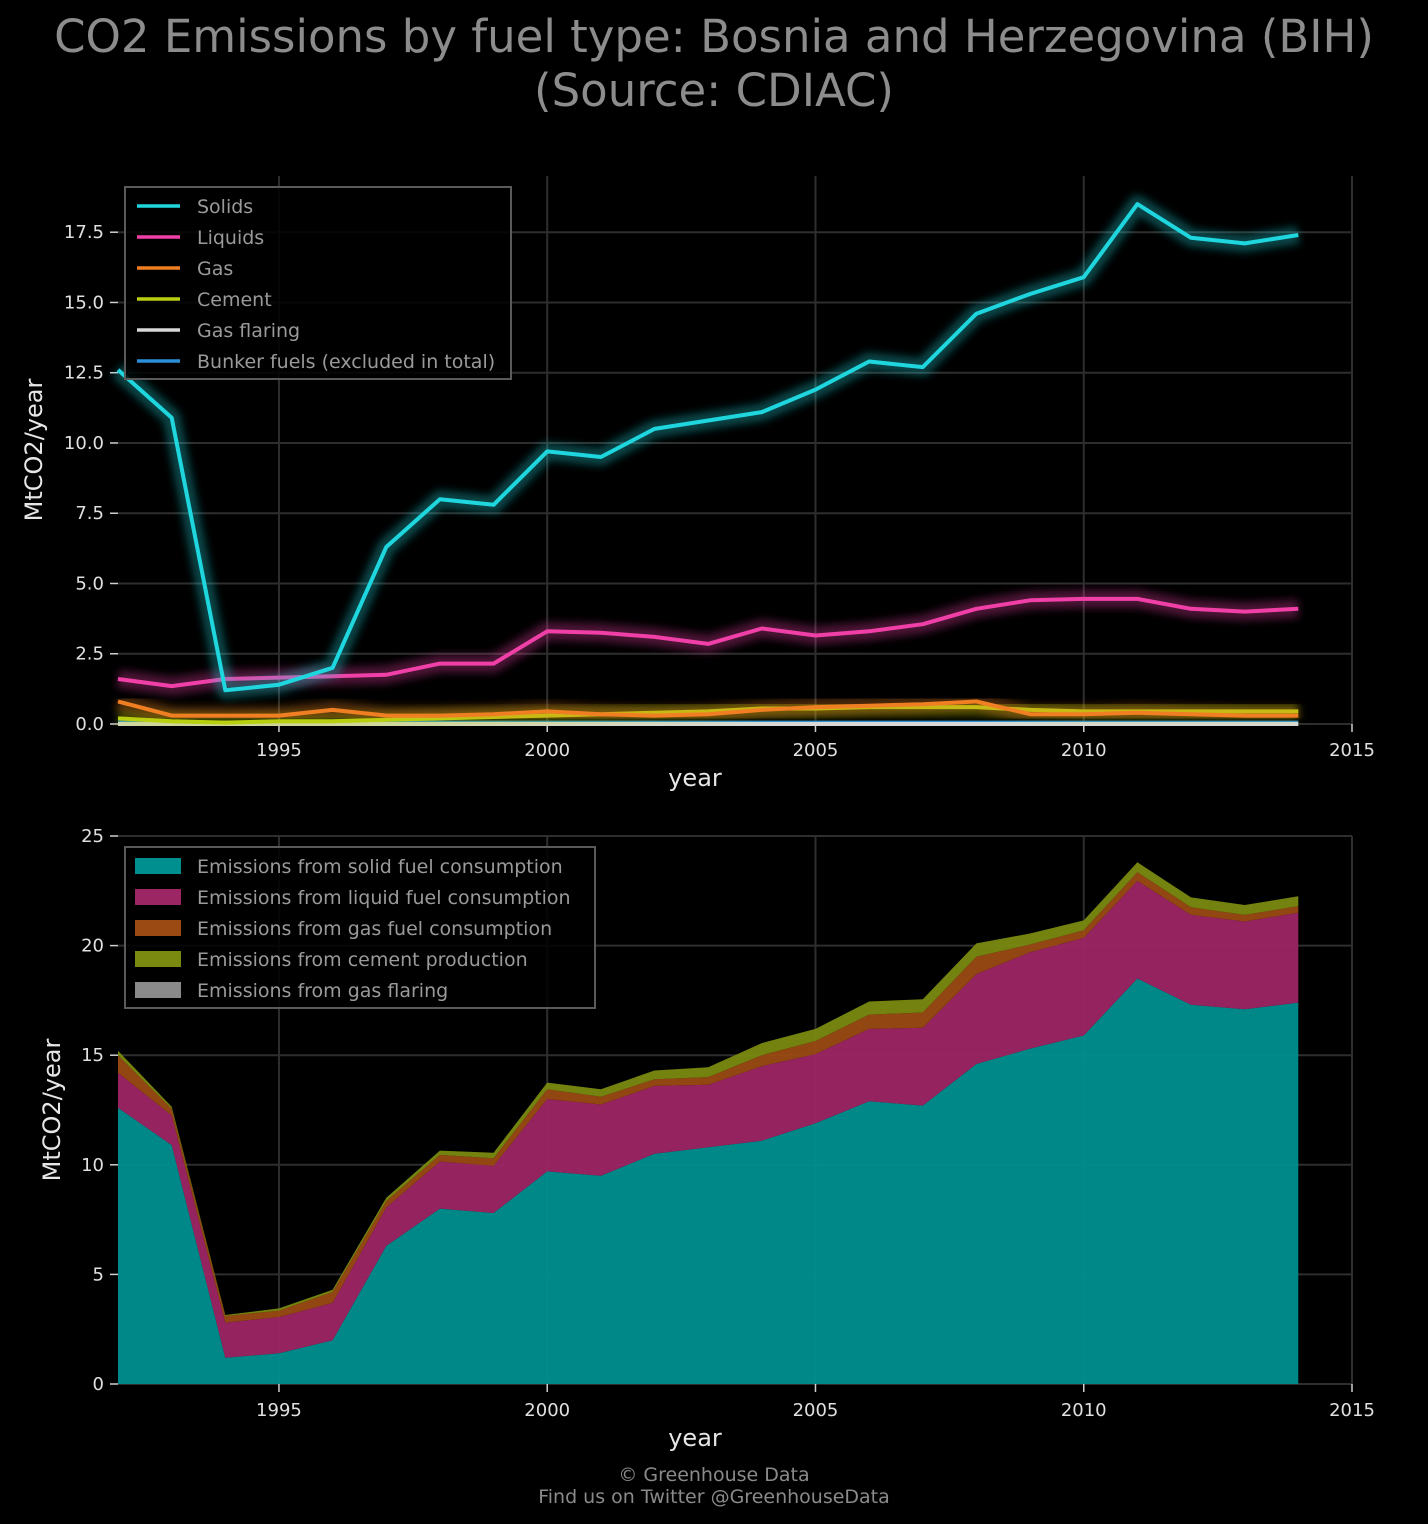  Describe the element at coordinates (84, 443) in the screenshot. I see `y-tick-label: 10.0` at that location.